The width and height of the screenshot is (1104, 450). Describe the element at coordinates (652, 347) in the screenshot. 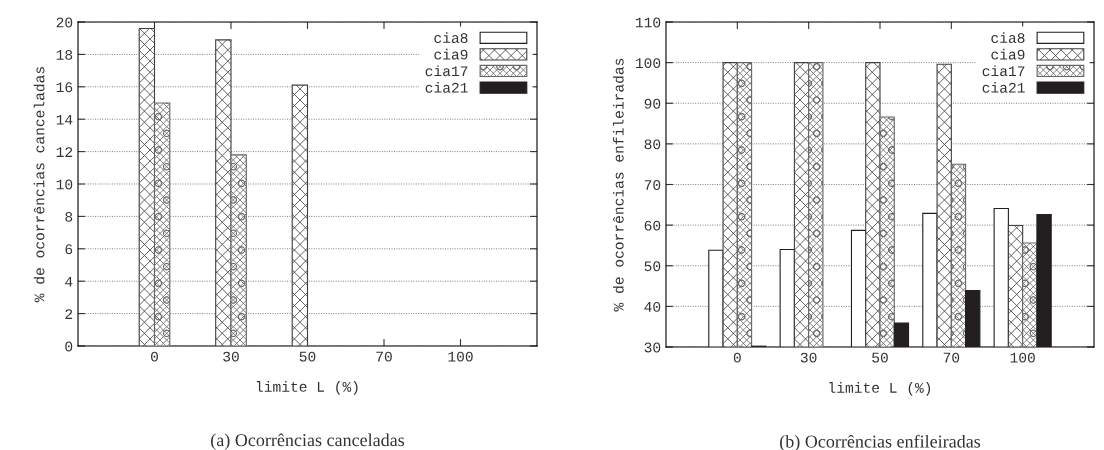

I see `y-tick-label: 30` at that location.